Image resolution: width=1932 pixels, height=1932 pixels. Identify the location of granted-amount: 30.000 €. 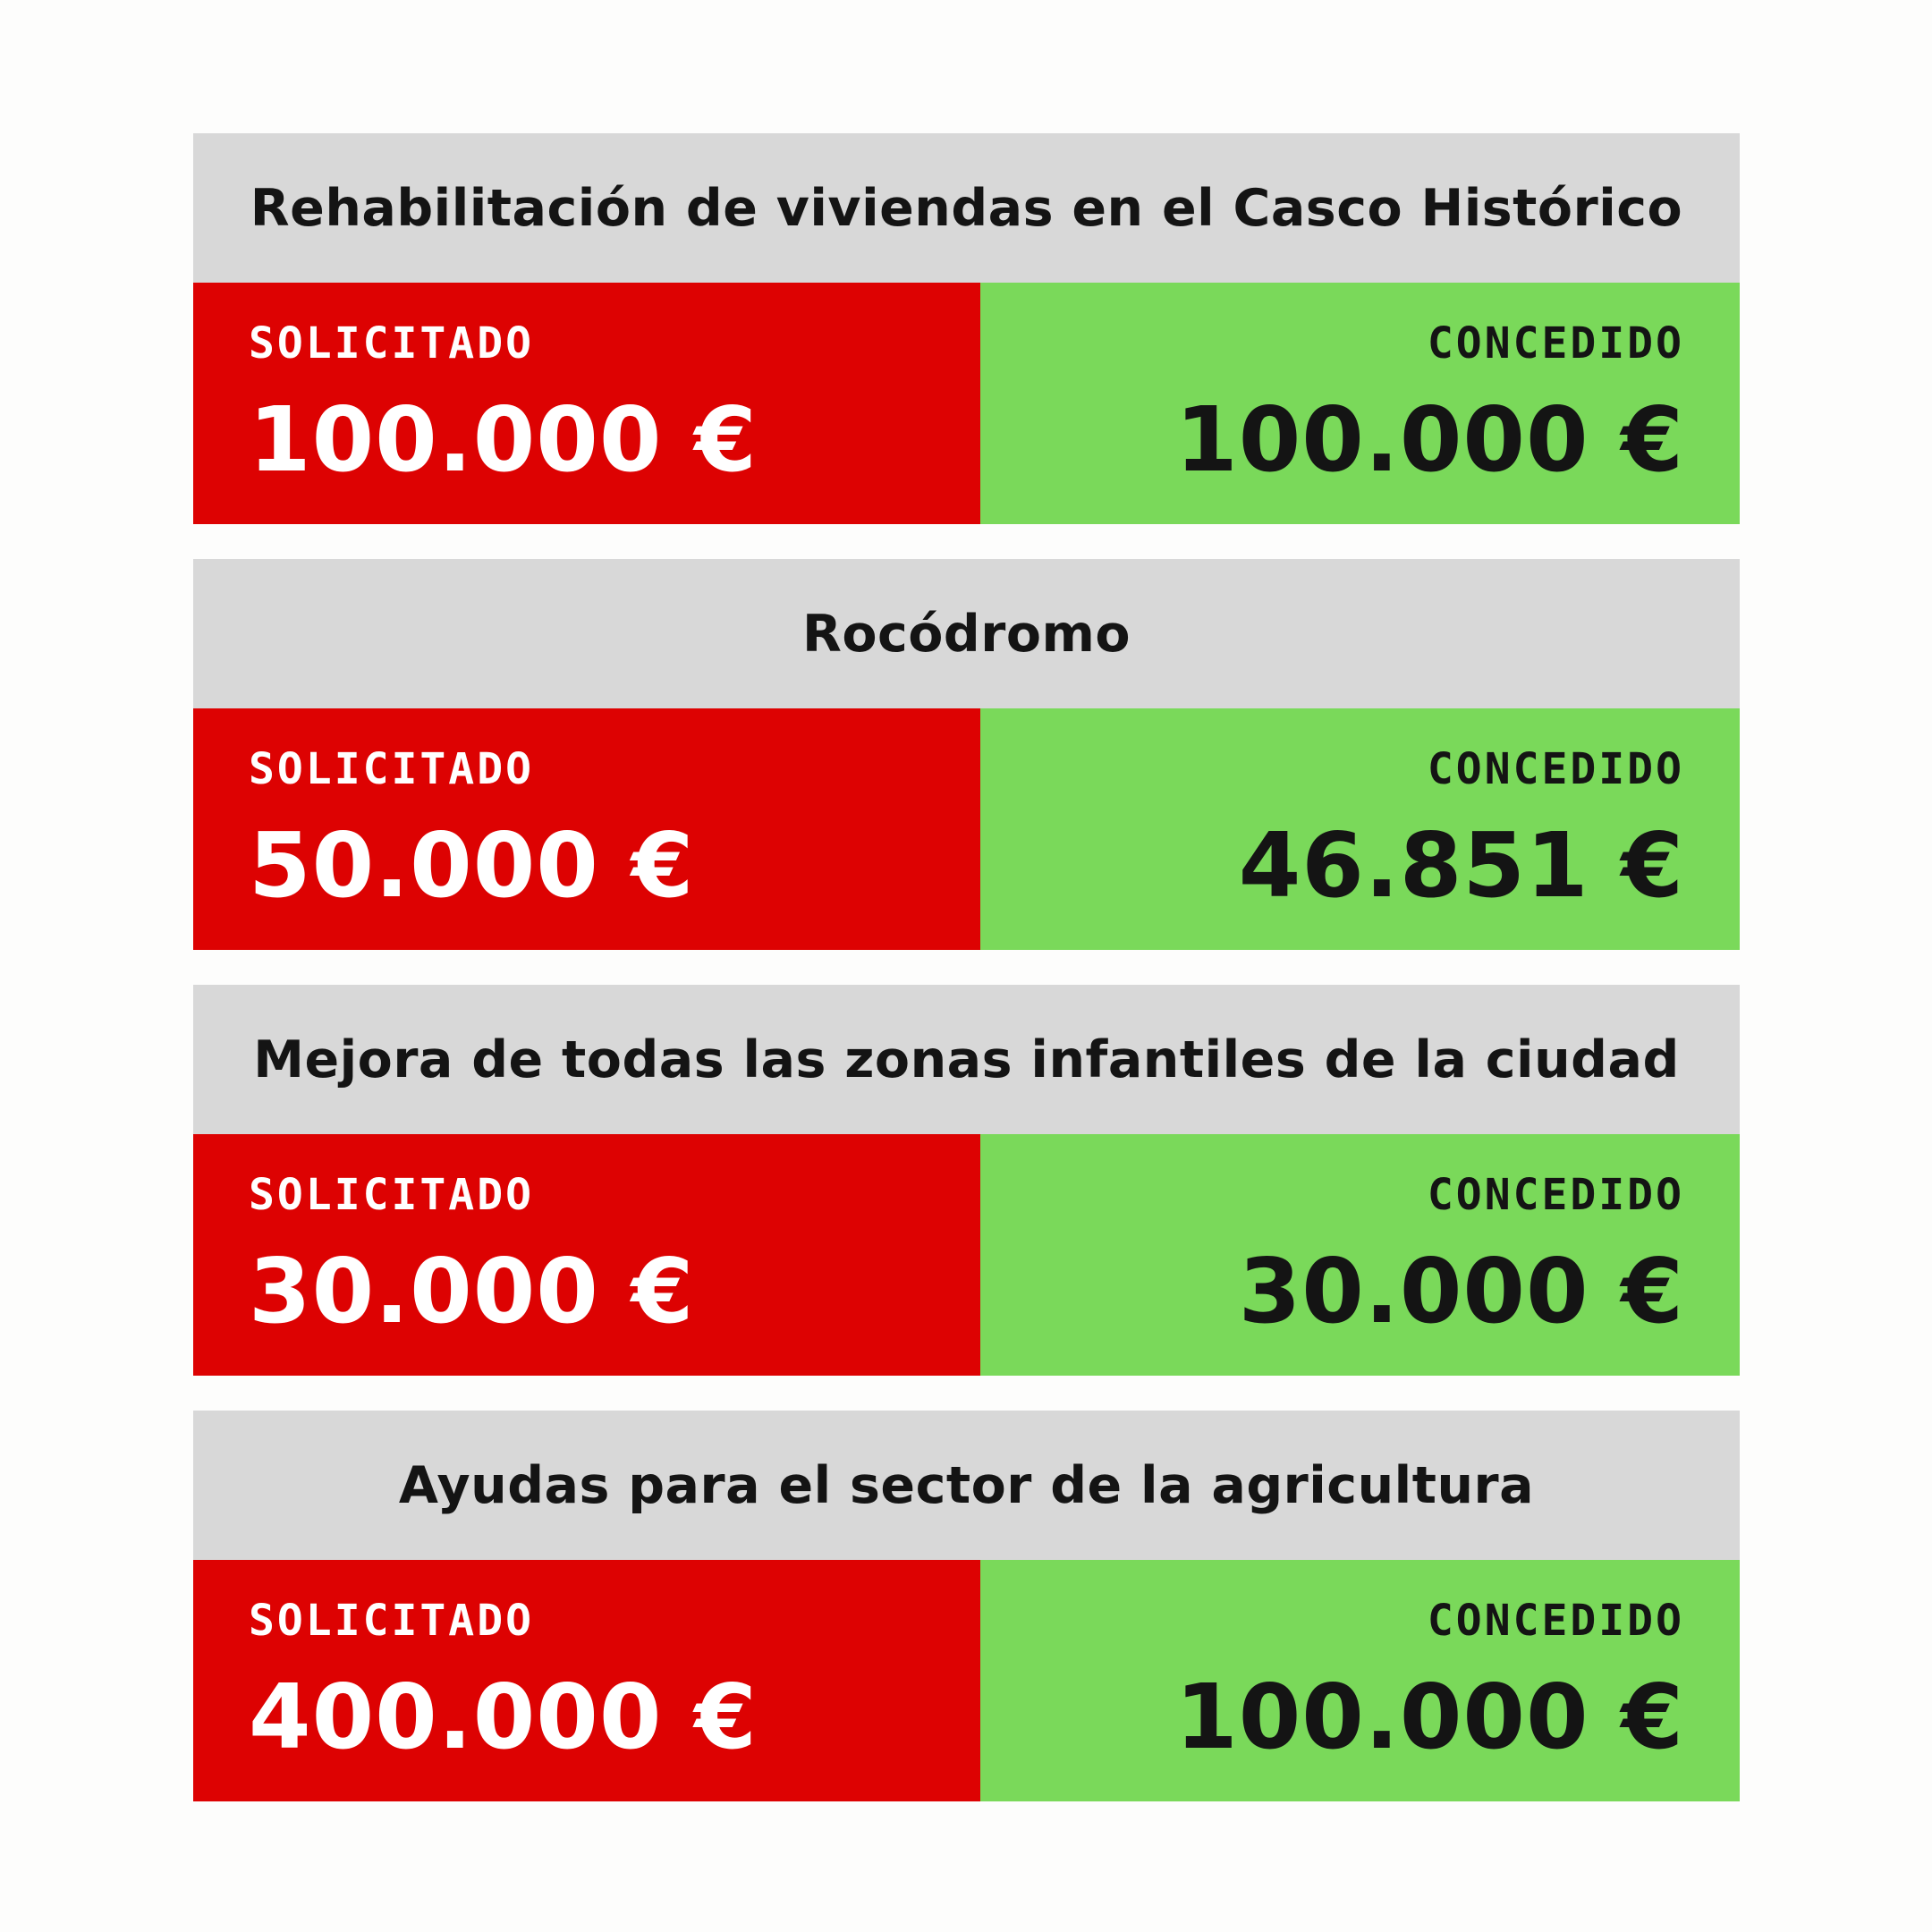
(1461, 1291).